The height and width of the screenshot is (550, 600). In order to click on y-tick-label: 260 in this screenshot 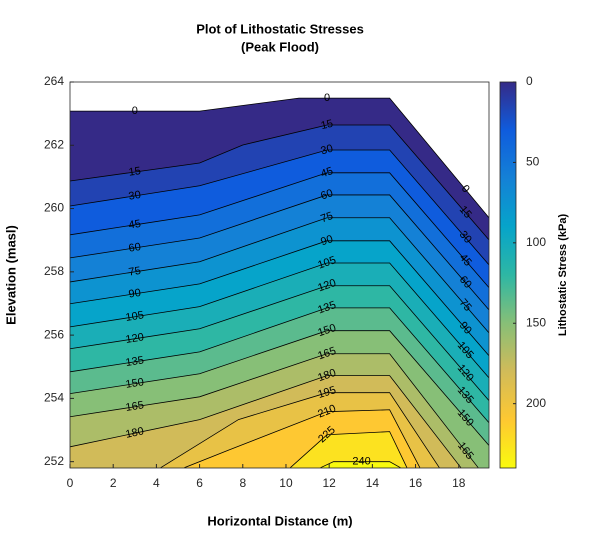, I will do `click(54, 208)`.